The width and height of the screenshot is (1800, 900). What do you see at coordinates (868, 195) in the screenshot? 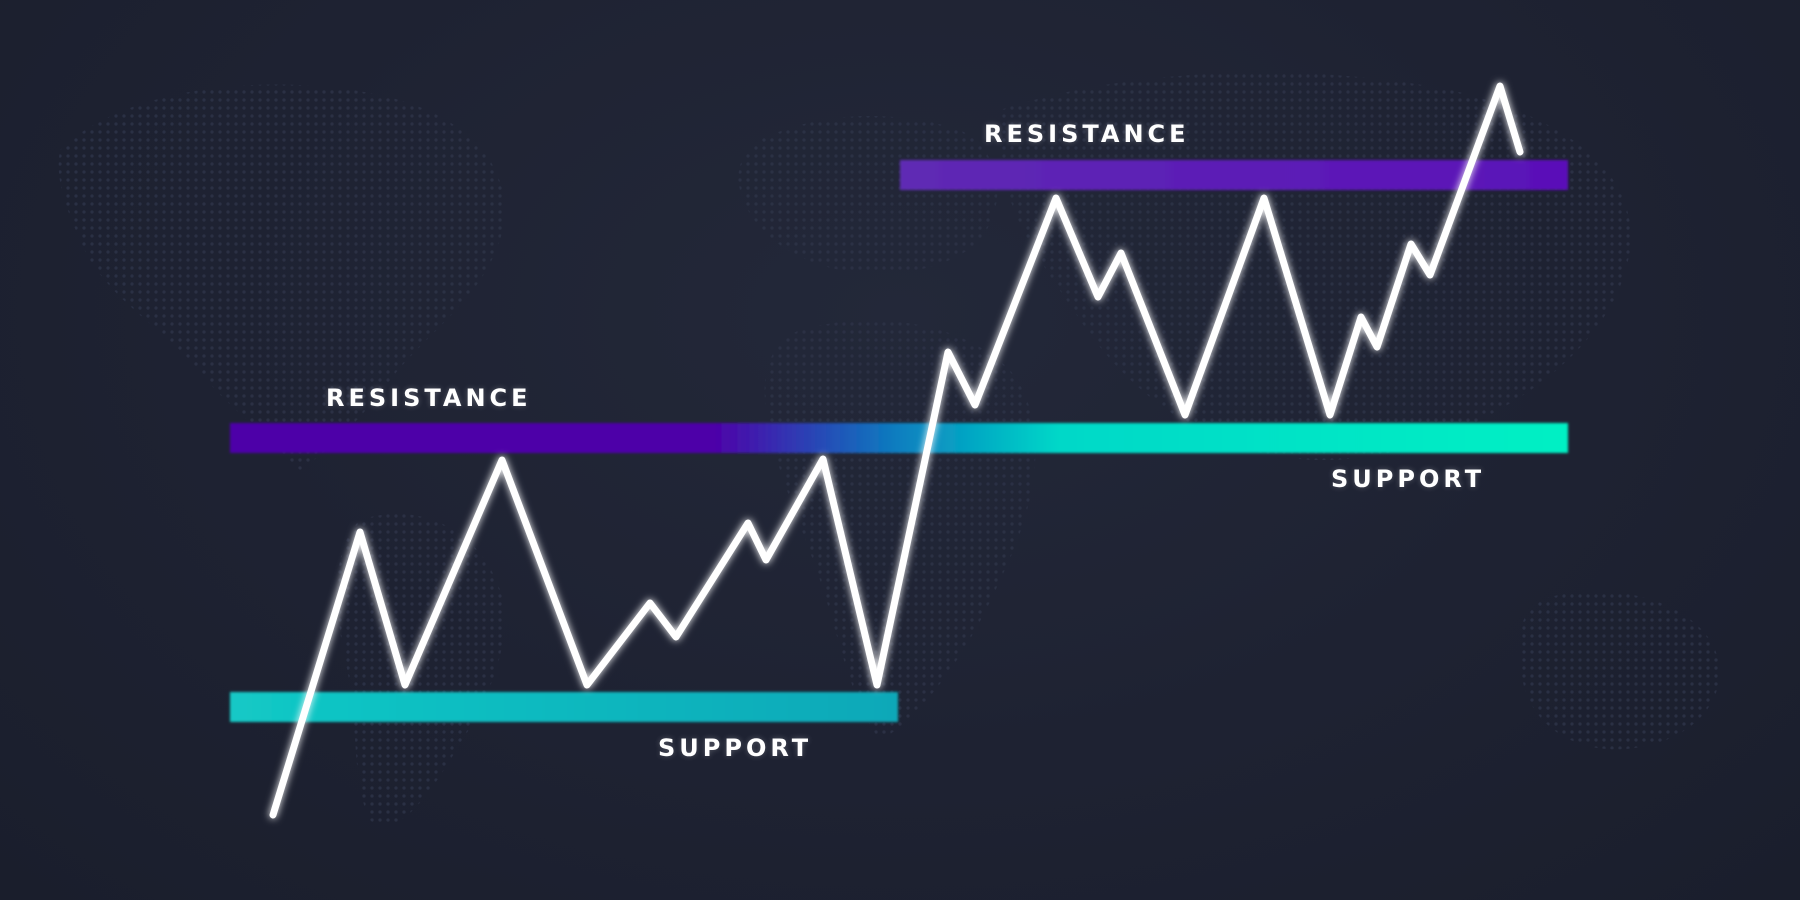
I see `map-continent-europe` at bounding box center [868, 195].